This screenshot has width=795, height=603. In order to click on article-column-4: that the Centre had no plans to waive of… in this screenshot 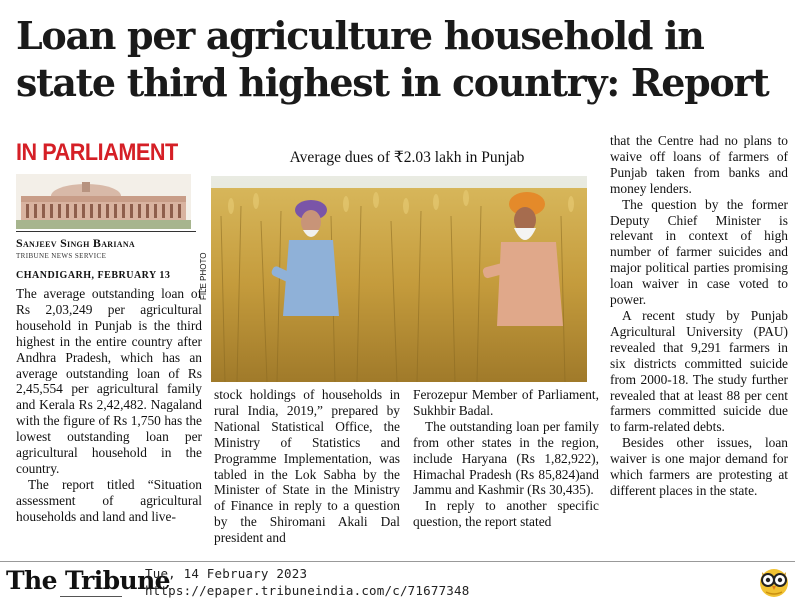, I will do `click(699, 316)`.